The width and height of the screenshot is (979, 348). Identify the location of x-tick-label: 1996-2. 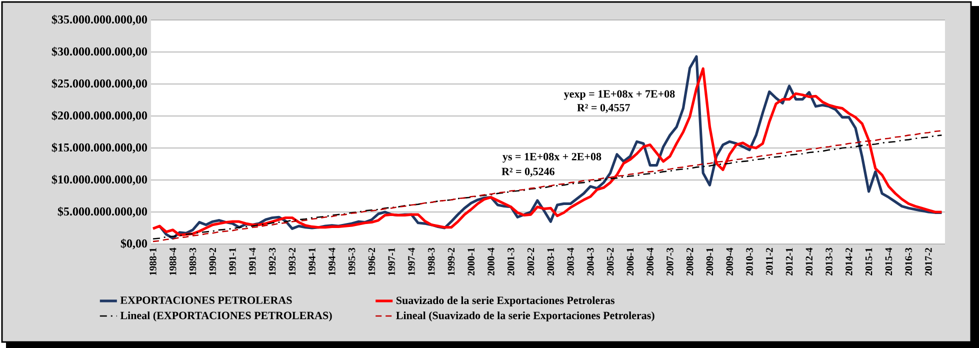
(372, 262).